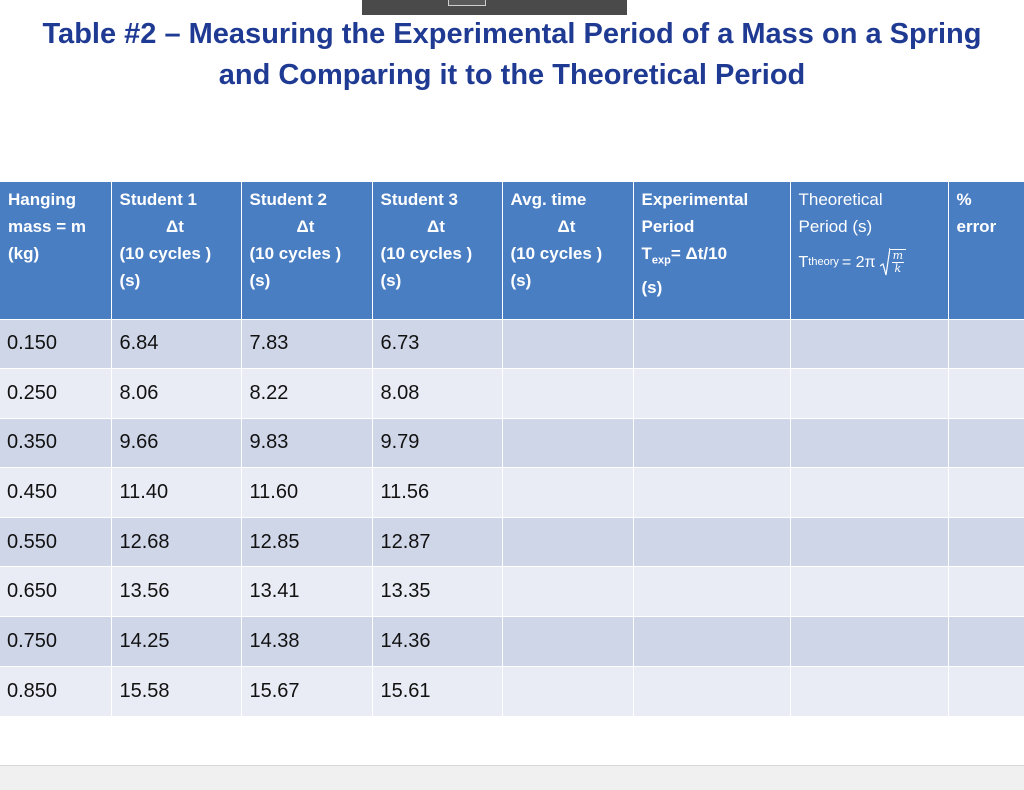  Describe the element at coordinates (56, 442) in the screenshot. I see `mass-cell: 0.350` at that location.